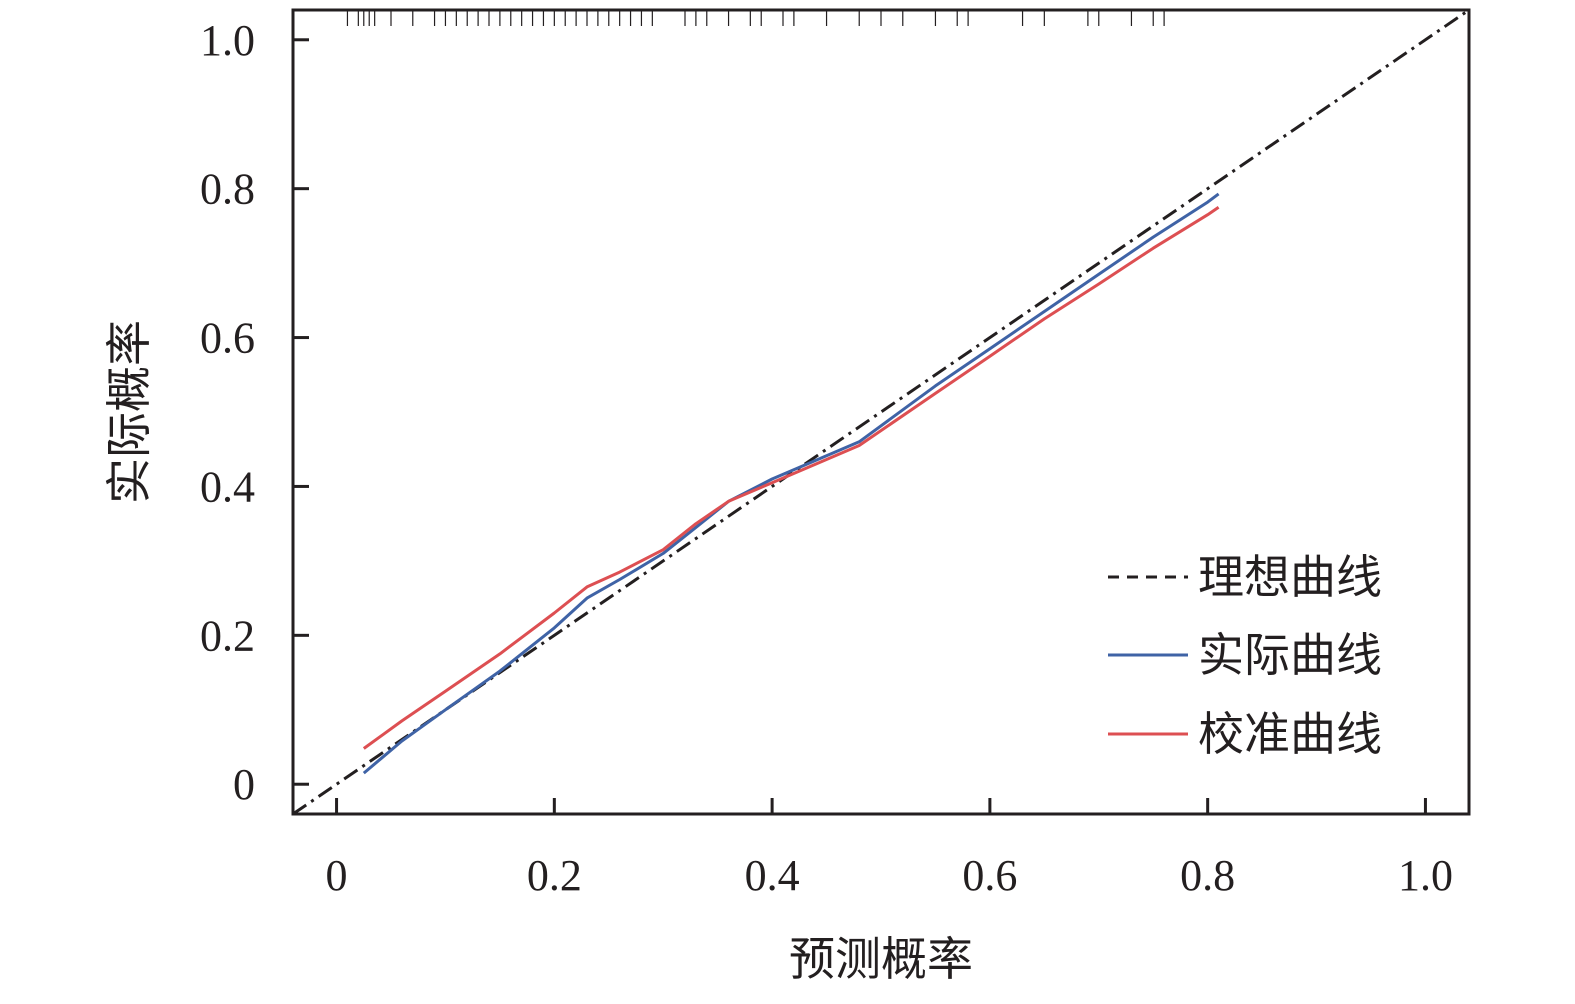 This screenshot has width=1575, height=1004. Describe the element at coordinates (129, 412) in the screenshot. I see `y-axis-title: 实际概率` at that location.